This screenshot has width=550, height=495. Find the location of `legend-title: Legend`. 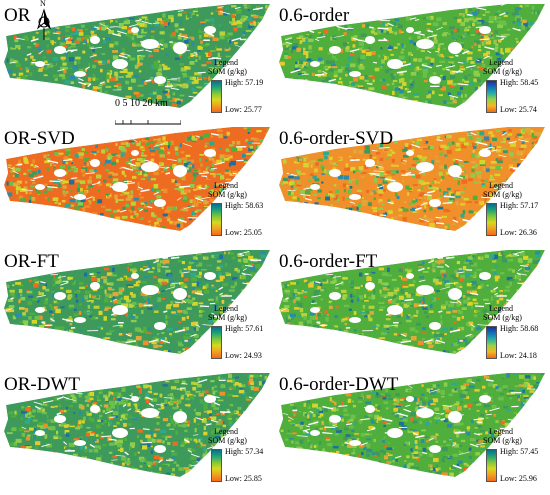

legend-title: Legend is located at coordinates (226, 308).